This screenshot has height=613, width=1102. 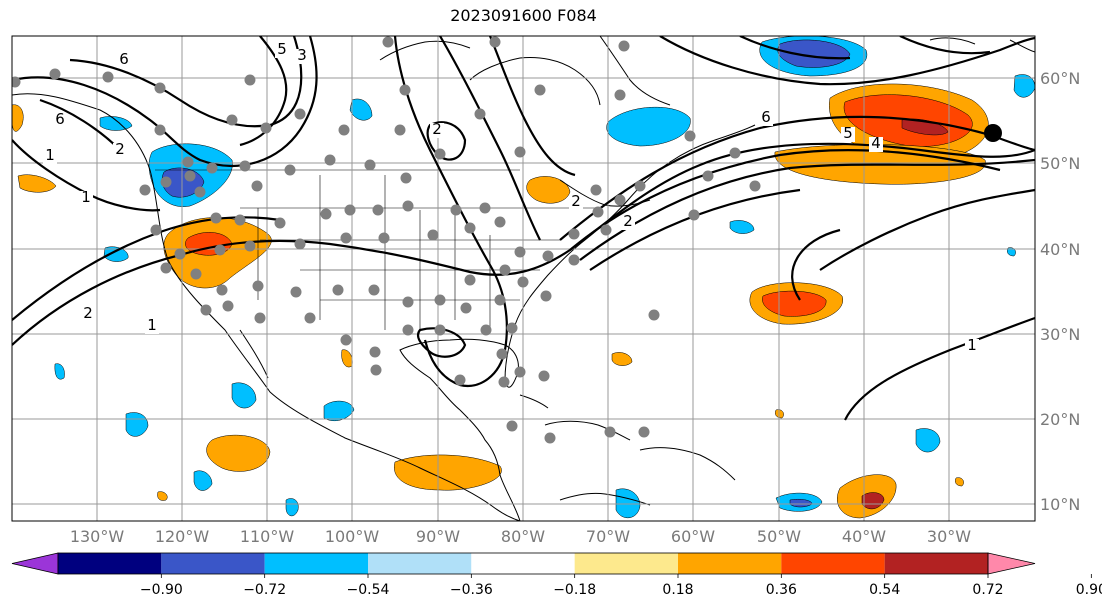 I want to click on contour-label: 4, so click(x=876, y=143).